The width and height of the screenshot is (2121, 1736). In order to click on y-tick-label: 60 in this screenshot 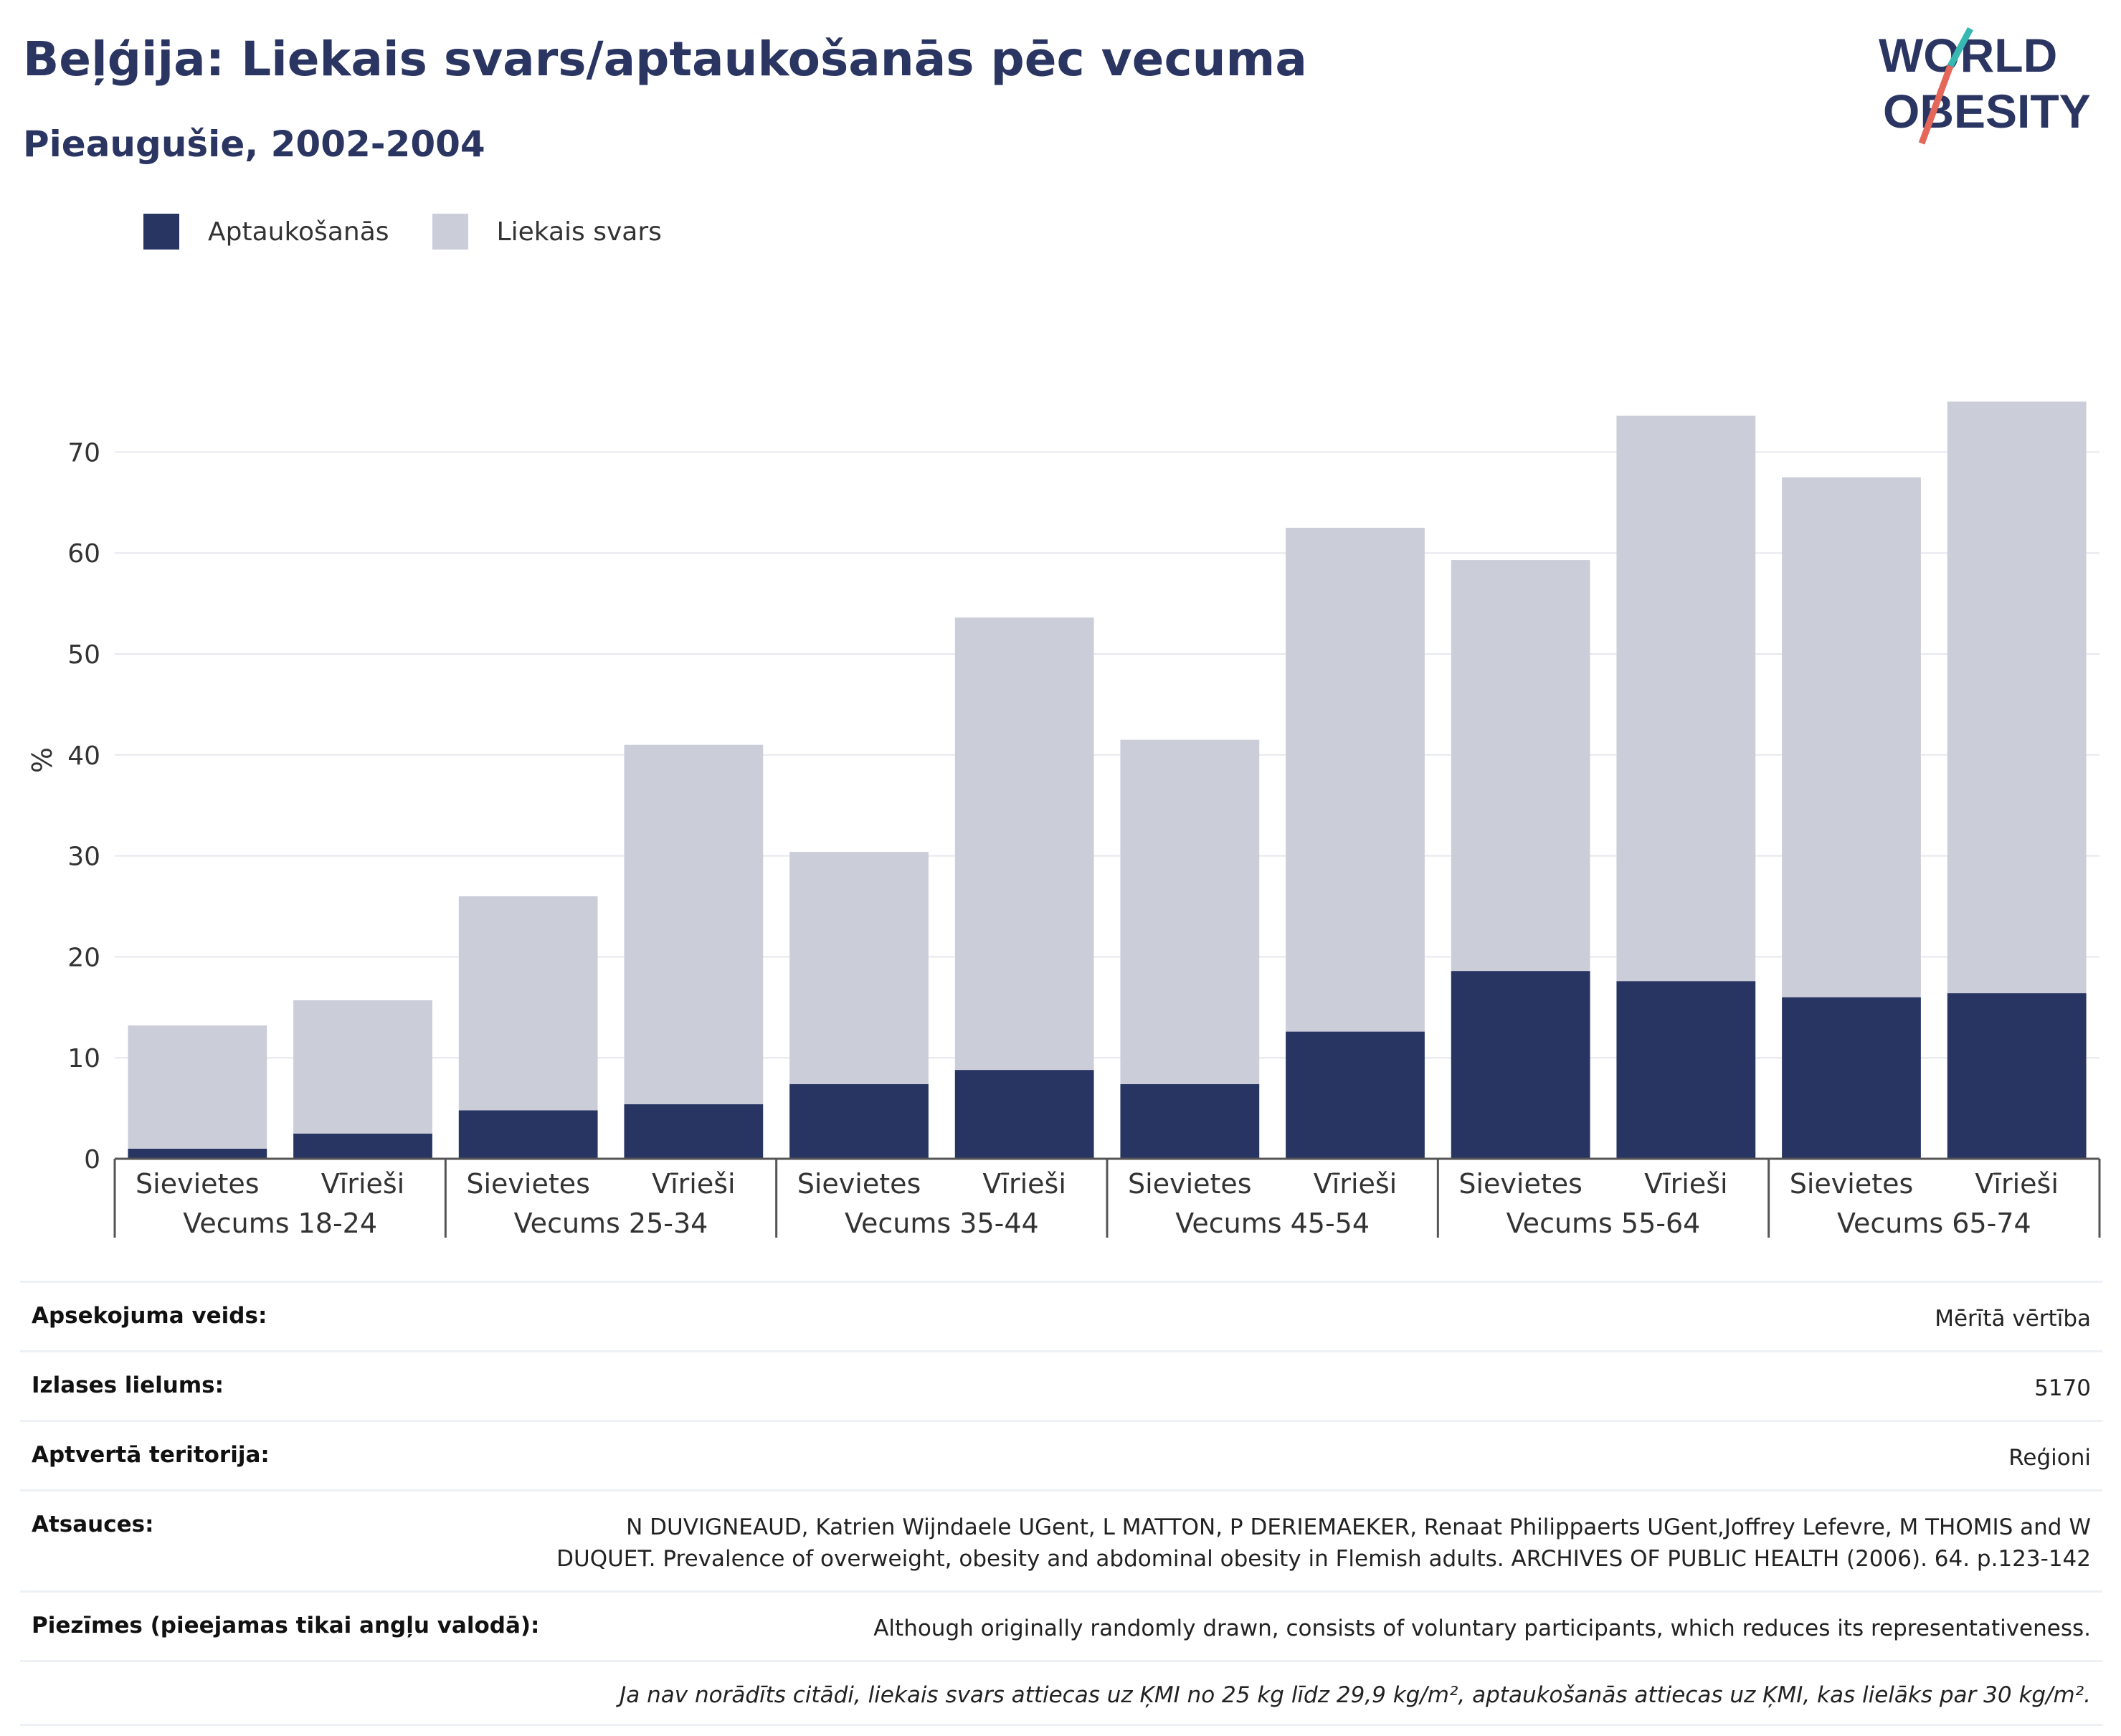, I will do `click(83, 554)`.